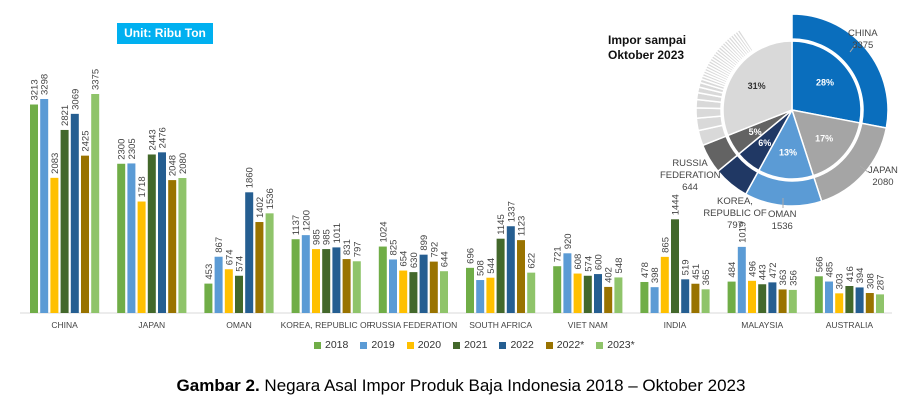 The height and width of the screenshot is (407, 922). What do you see at coordinates (849, 299) in the screenshot?
I see `bar-2021-AUSTRALIA` at bounding box center [849, 299].